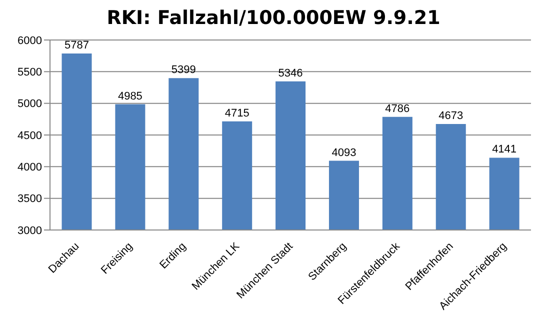 This screenshot has width=547, height=332. I want to click on y-tick-label: 6000, so click(30, 40).